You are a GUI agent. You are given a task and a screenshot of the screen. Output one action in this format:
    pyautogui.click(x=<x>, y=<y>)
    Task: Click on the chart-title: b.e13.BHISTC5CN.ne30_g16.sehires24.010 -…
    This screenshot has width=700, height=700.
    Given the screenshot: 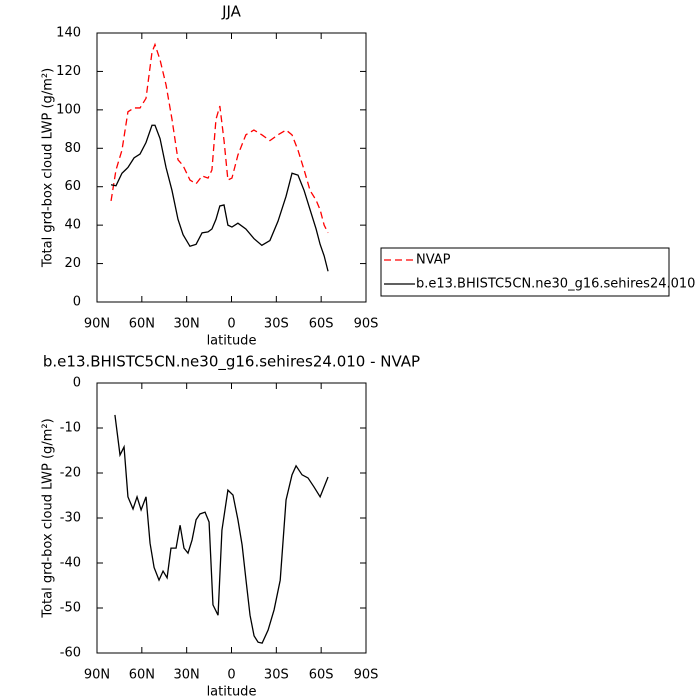 What is the action you would take?
    pyautogui.click(x=231, y=362)
    